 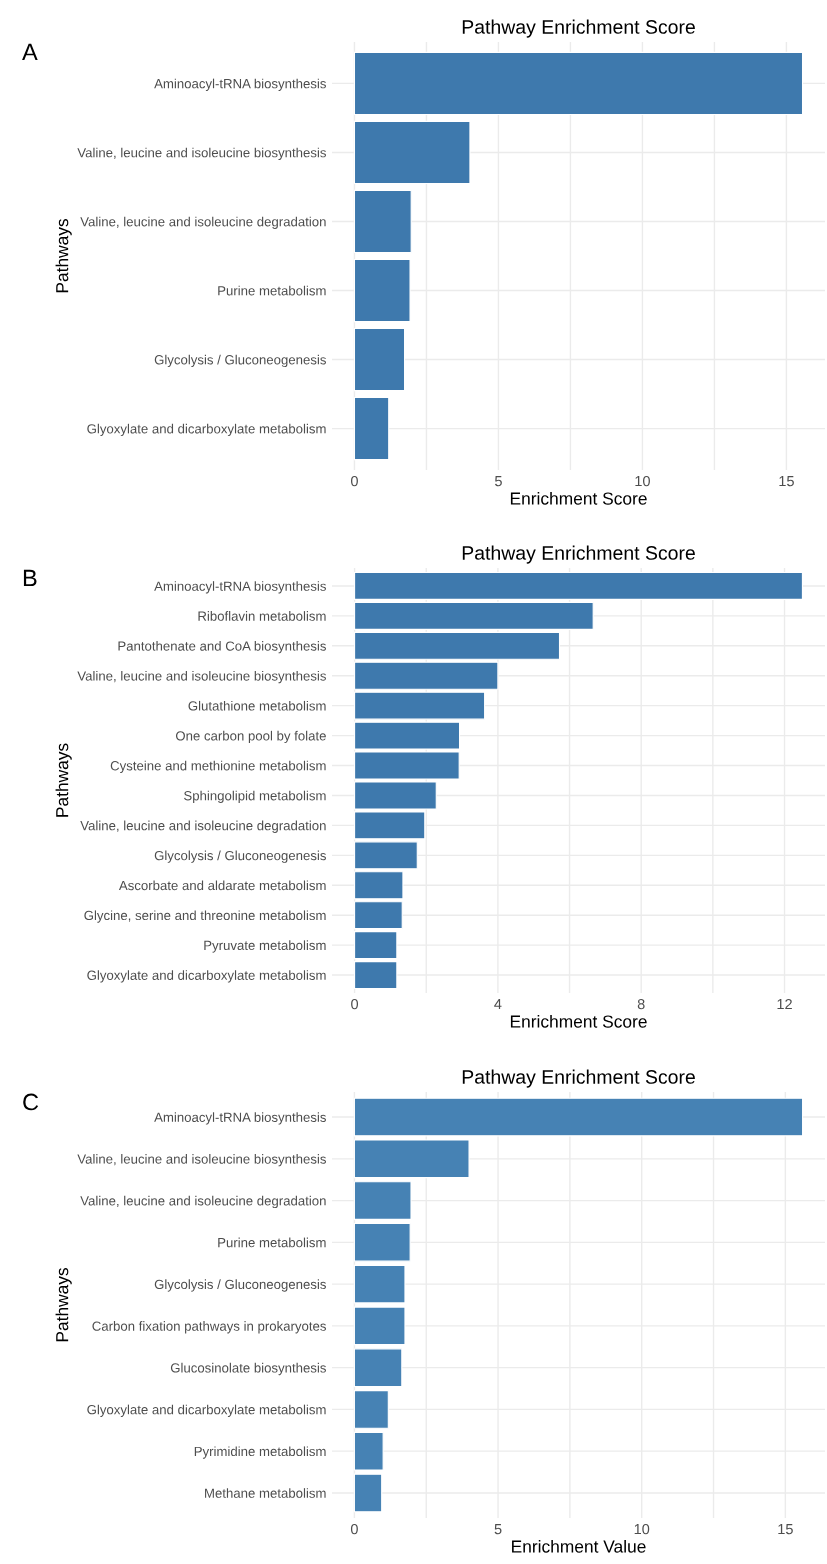 I want to click on y-tick-label: One carbon pool by folate, so click(x=250, y=737).